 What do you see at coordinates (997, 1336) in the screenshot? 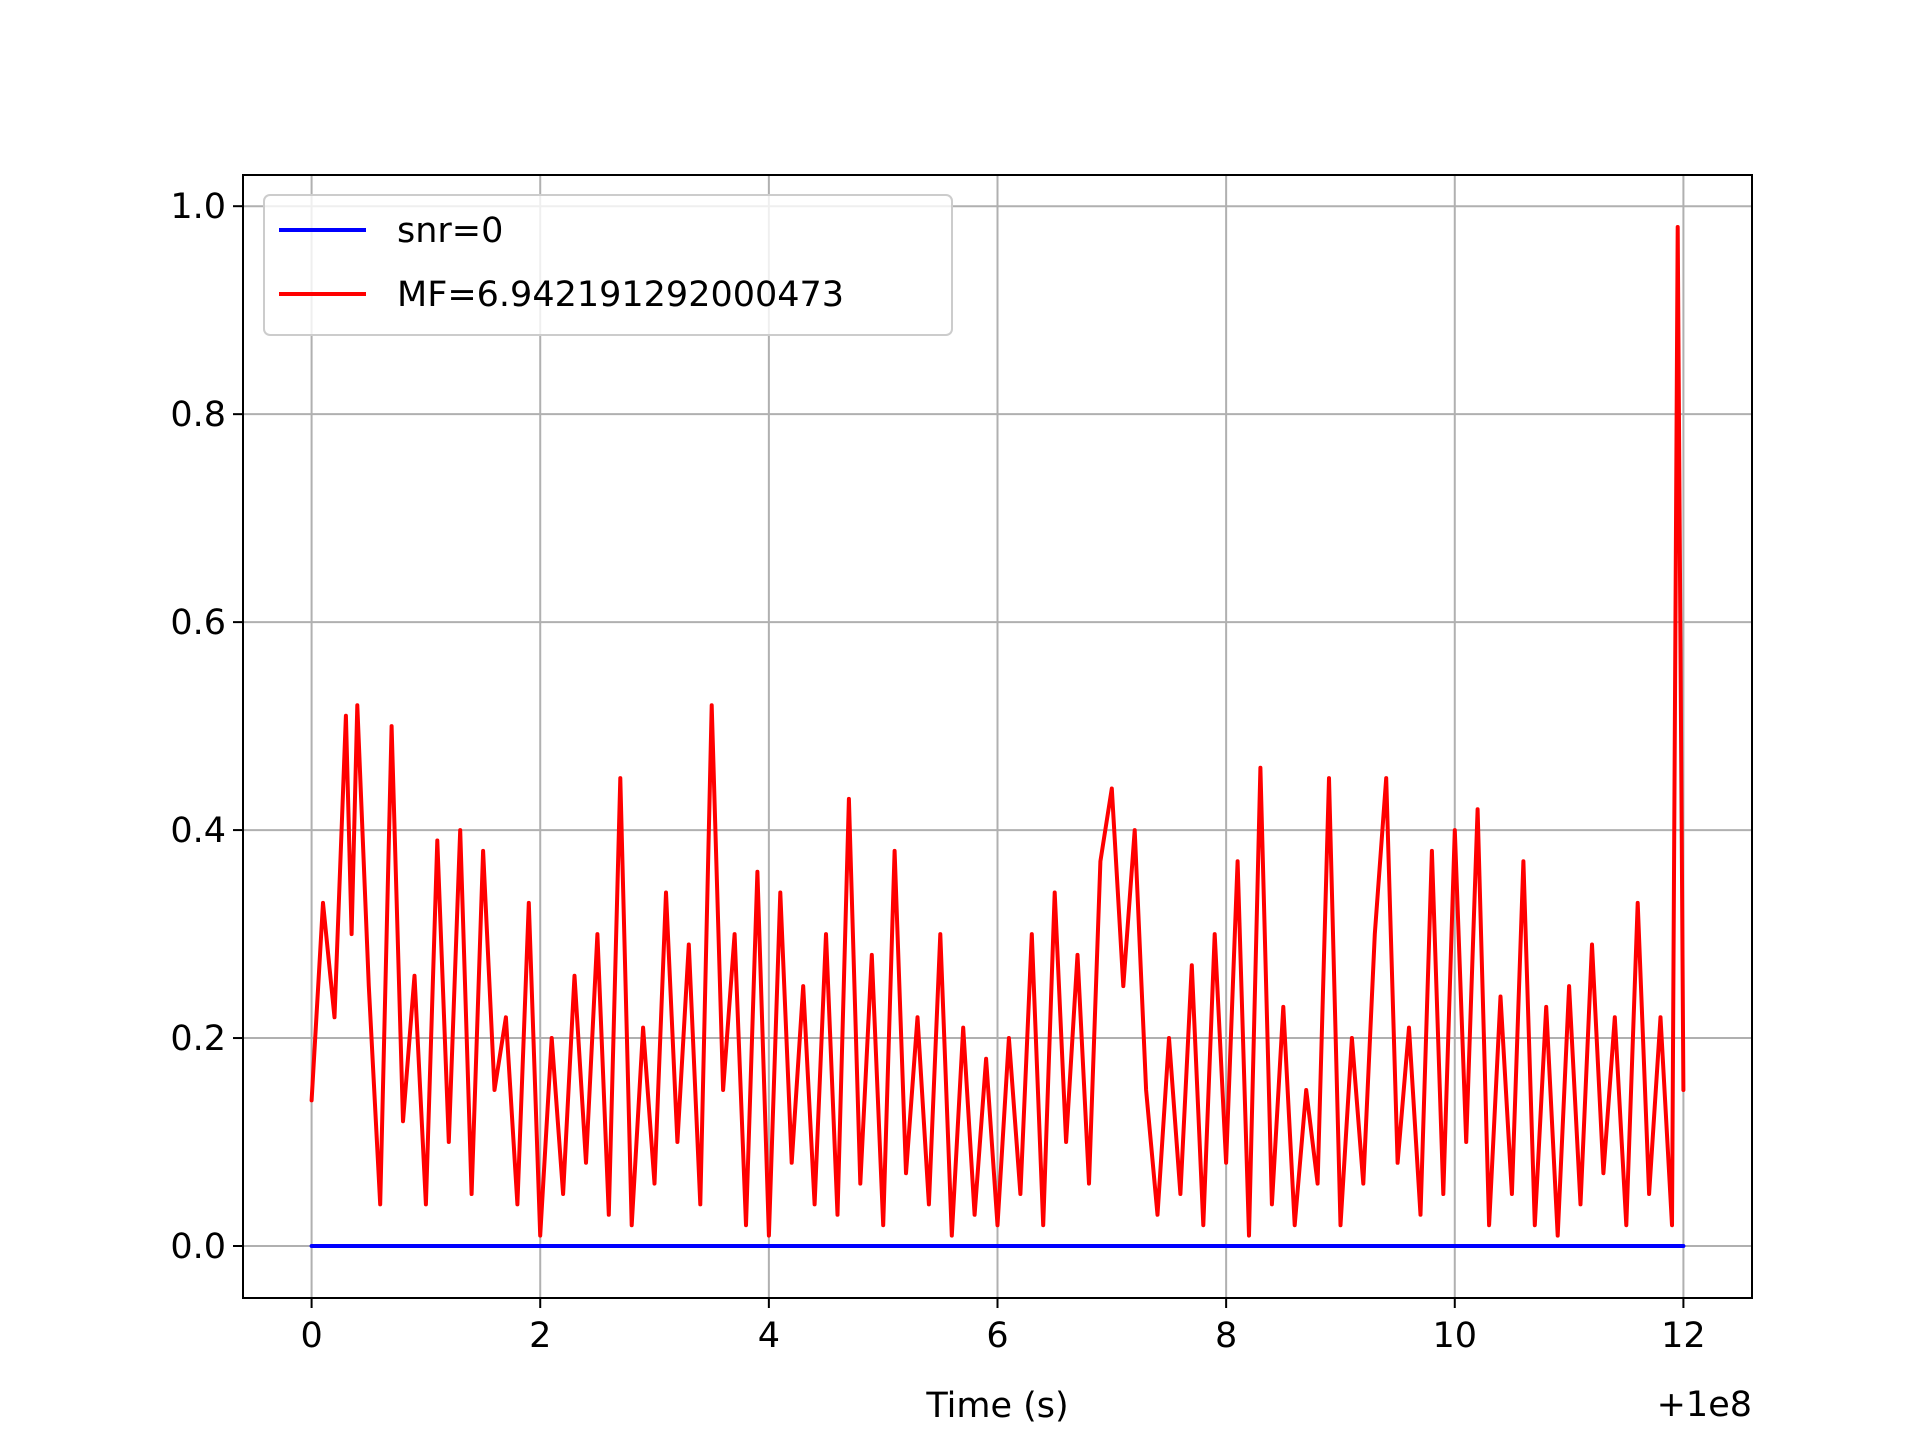
I see `x-tick-label: 6` at bounding box center [997, 1336].